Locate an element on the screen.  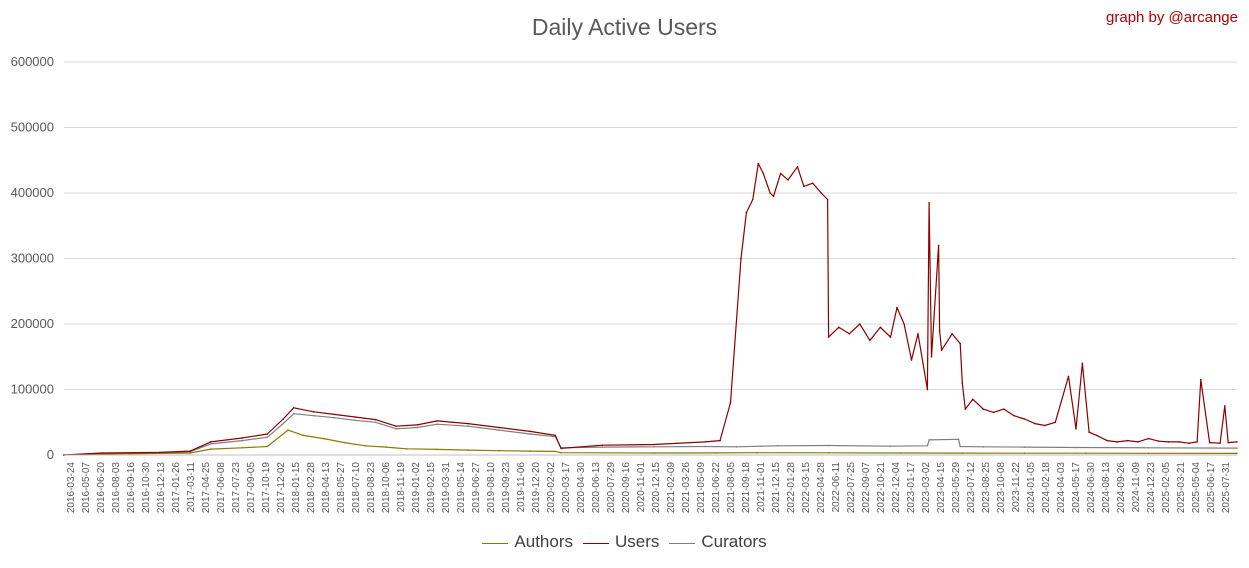
x-tick-label: 2022-10-21 is located at coordinates (881, 488).